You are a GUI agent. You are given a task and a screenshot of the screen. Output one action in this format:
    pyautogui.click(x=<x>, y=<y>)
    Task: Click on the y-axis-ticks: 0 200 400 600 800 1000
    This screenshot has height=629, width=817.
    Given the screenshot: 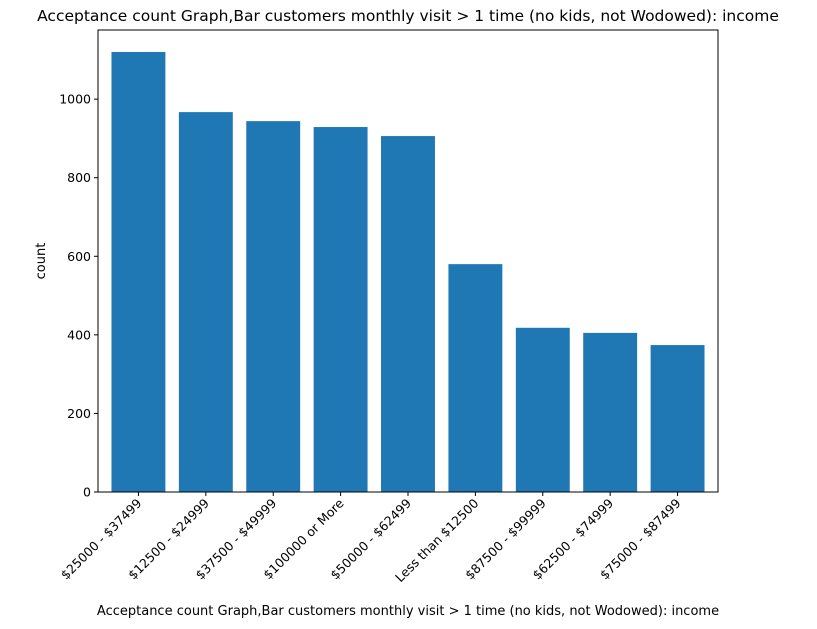 What is the action you would take?
    pyautogui.click(x=78, y=296)
    